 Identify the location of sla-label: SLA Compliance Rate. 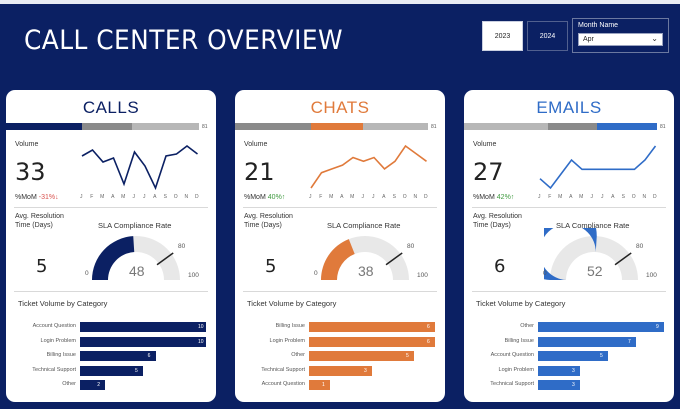
(593, 225).